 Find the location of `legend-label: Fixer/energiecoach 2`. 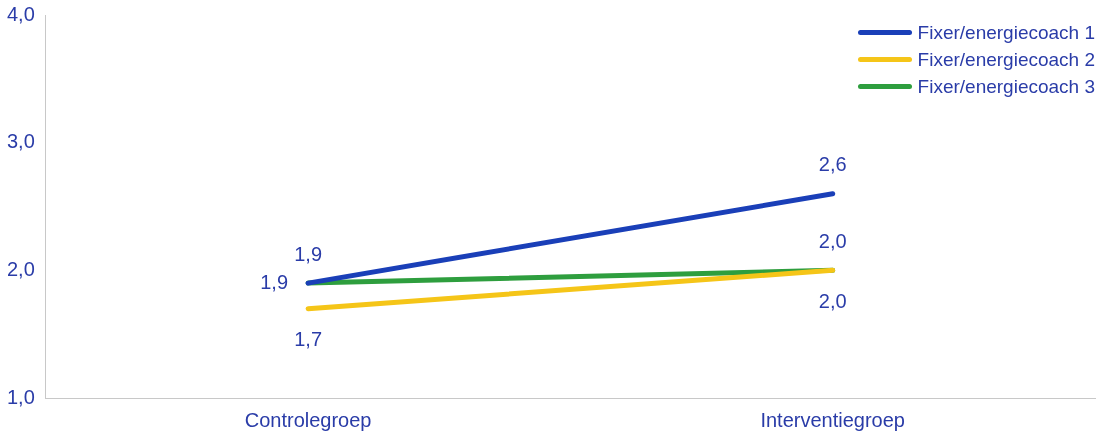

legend-label: Fixer/energiecoach 2 is located at coordinates (1006, 60).